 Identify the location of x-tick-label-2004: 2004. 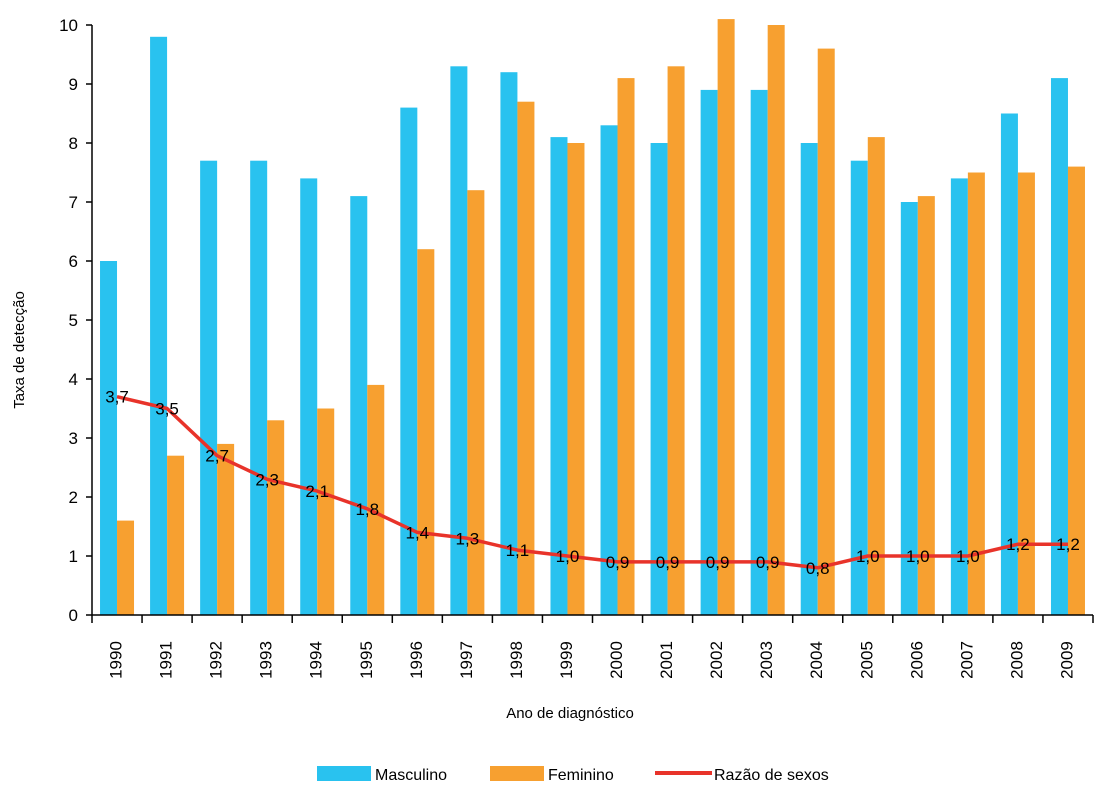
(816, 660).